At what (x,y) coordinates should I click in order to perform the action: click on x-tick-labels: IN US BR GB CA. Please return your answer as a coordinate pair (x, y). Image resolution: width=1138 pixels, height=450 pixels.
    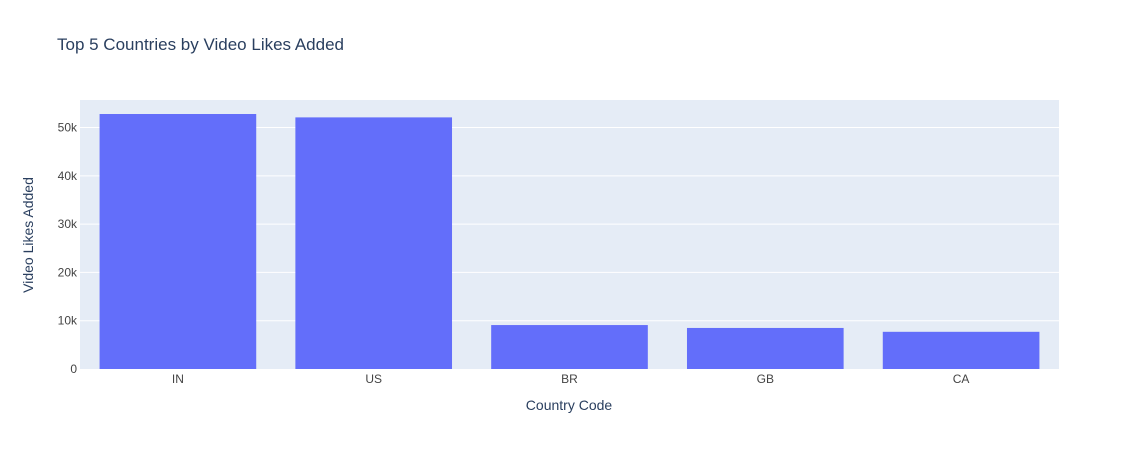
    Looking at the image, I should click on (571, 379).